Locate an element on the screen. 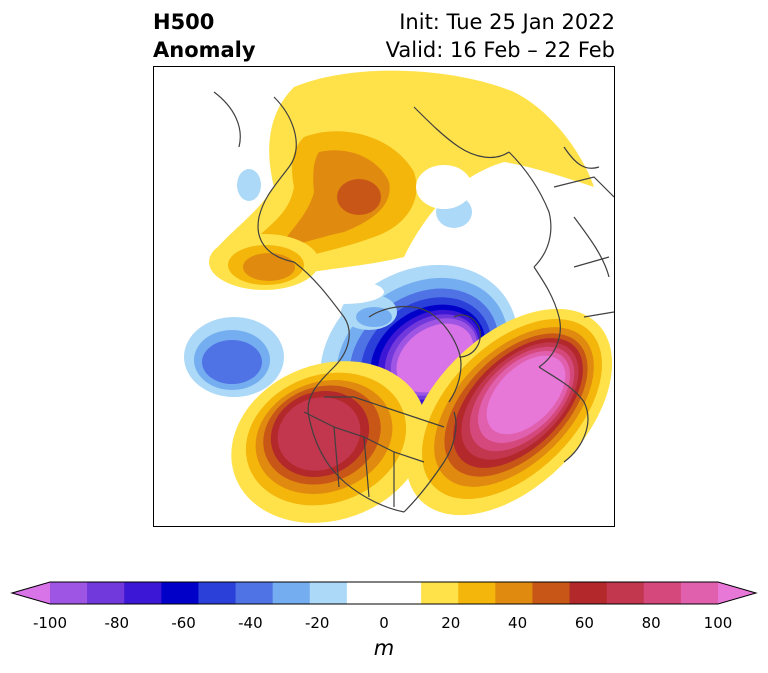 The image size is (768, 673). colorbar-tick-label: -100 is located at coordinates (50, 623).